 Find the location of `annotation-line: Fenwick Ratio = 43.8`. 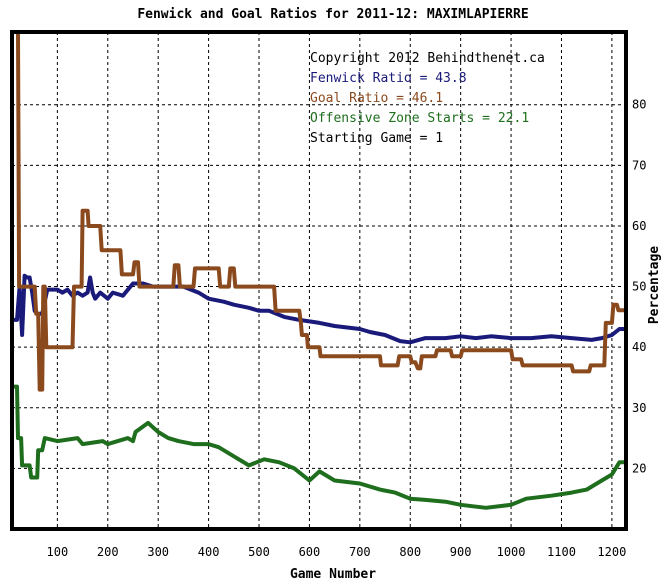

annotation-line: Fenwick Ratio = 43.8 is located at coordinates (388, 78).